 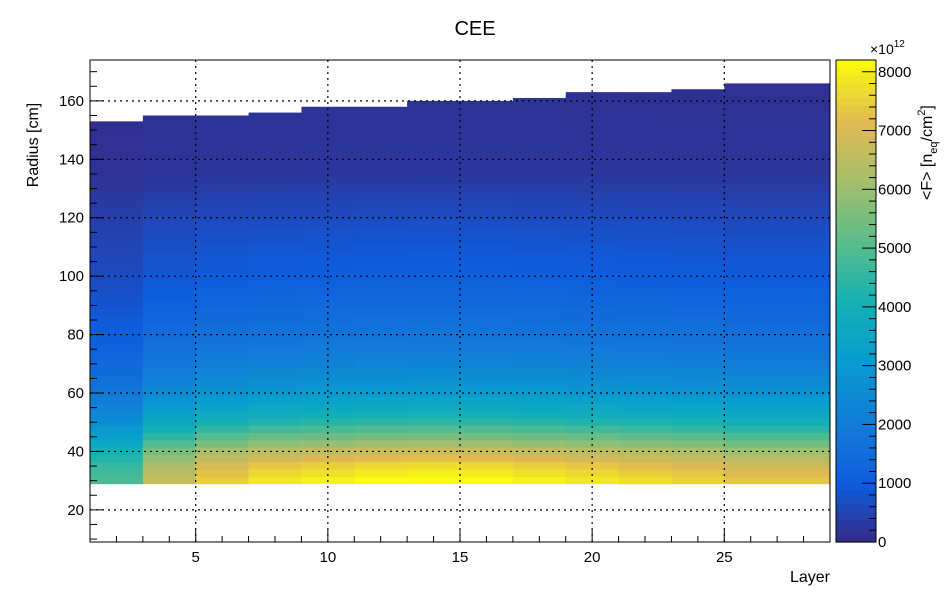 I want to click on colorbar-multiplier: ×10¹², so click(x=887, y=48).